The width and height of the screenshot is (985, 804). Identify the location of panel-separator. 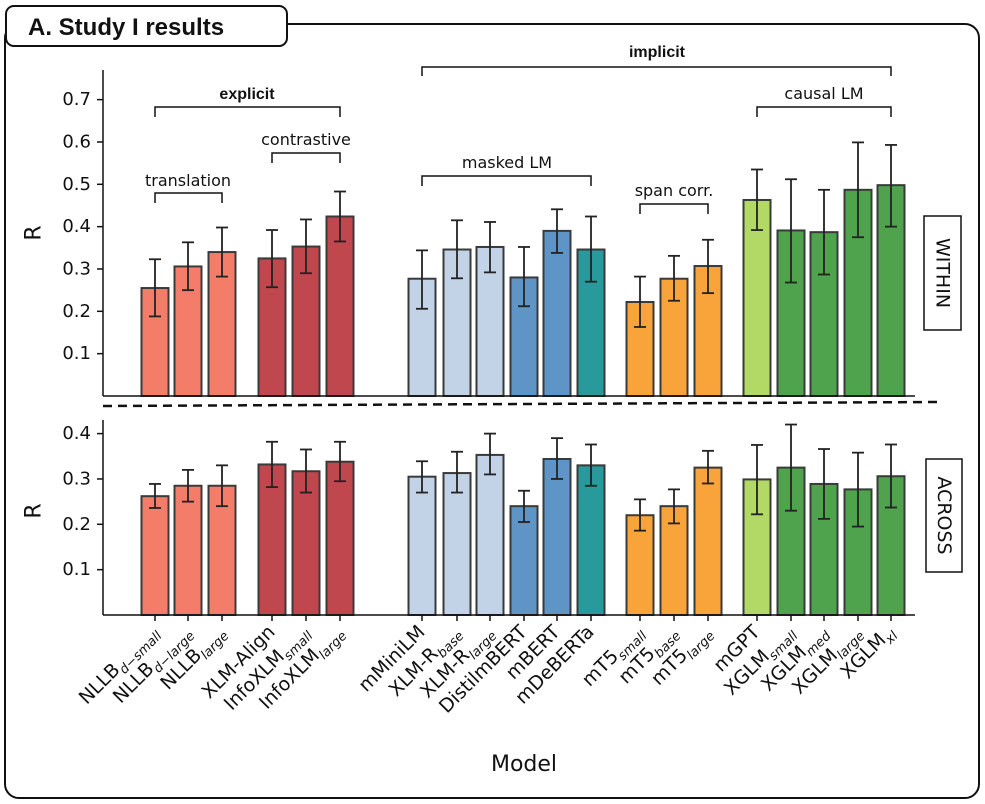
(521, 404).